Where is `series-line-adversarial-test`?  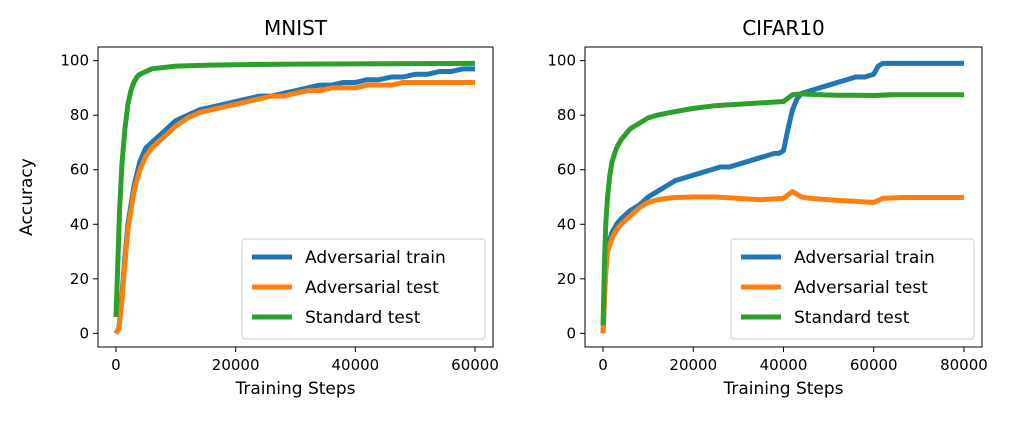
series-line-adversarial-test is located at coordinates (782, 261).